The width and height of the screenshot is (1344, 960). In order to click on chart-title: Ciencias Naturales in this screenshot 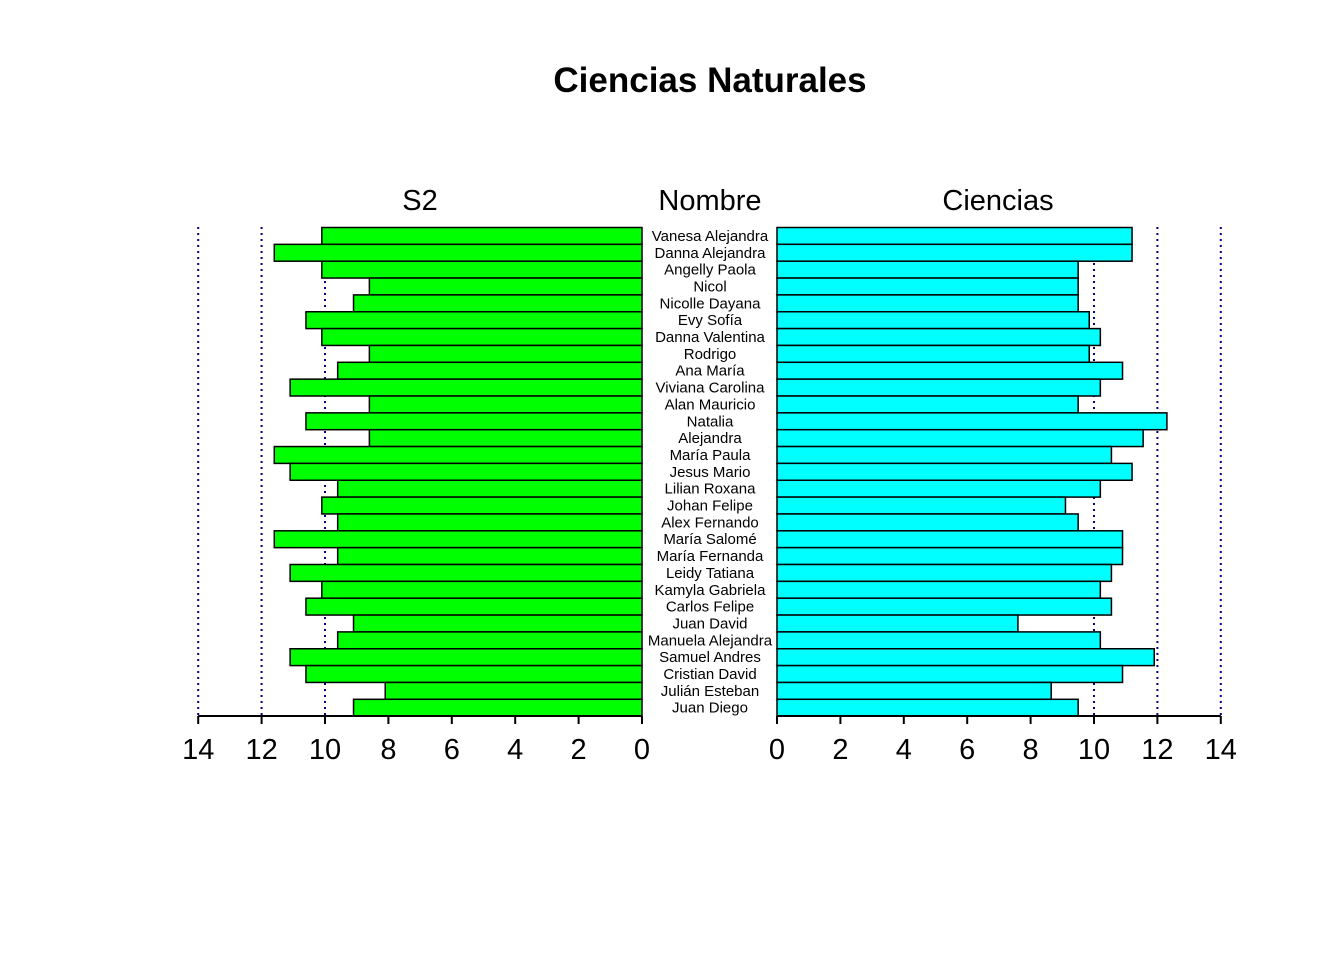, I will do `click(709, 80)`.